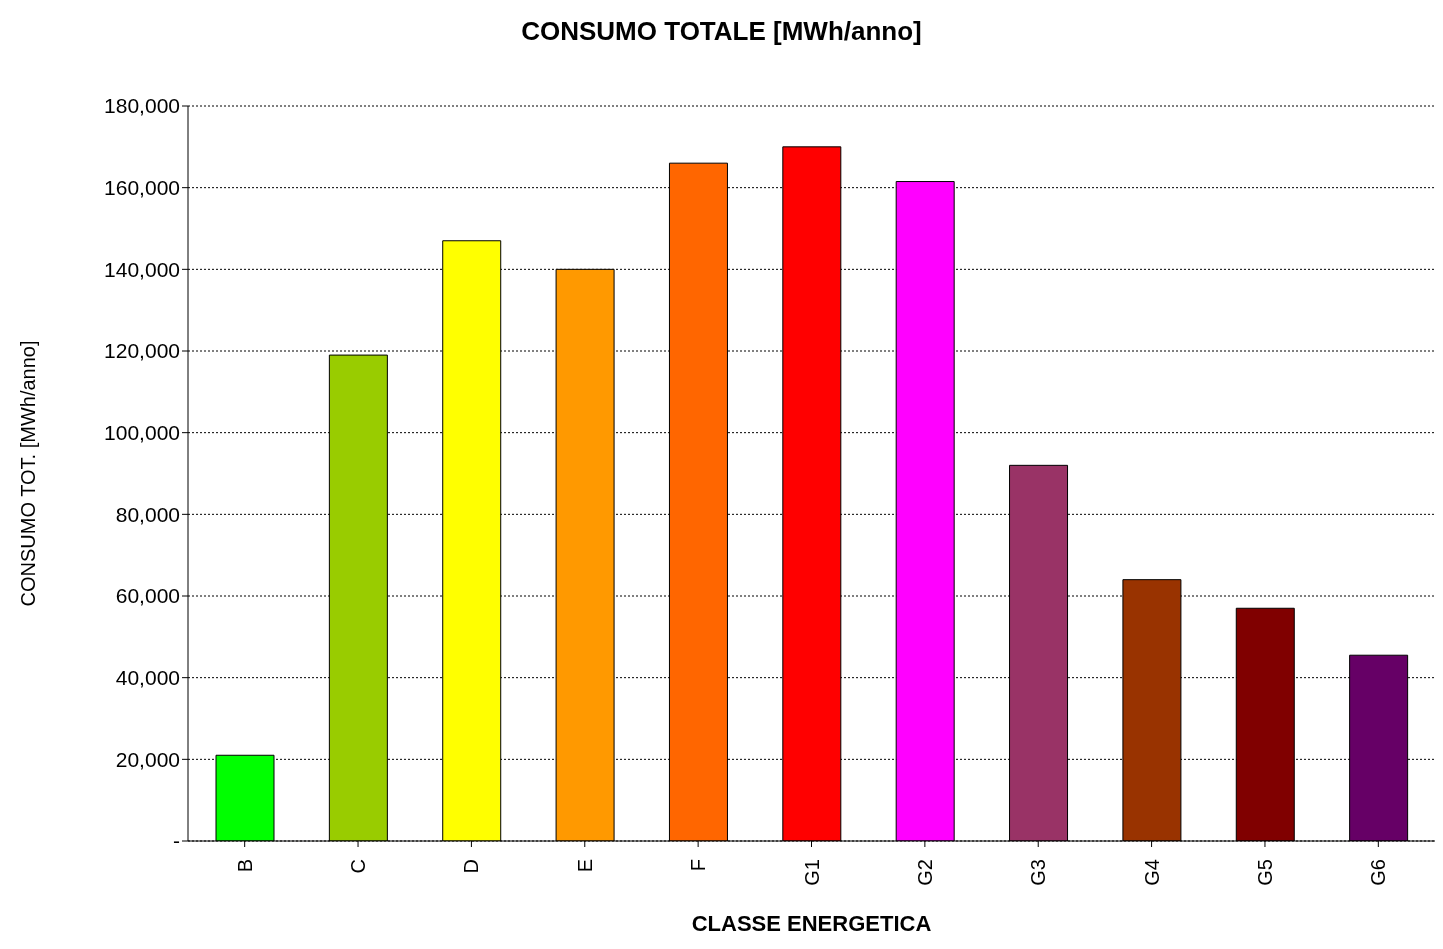 This screenshot has width=1443, height=949. What do you see at coordinates (1038, 872) in the screenshot?
I see `x-tick-label: G3` at bounding box center [1038, 872].